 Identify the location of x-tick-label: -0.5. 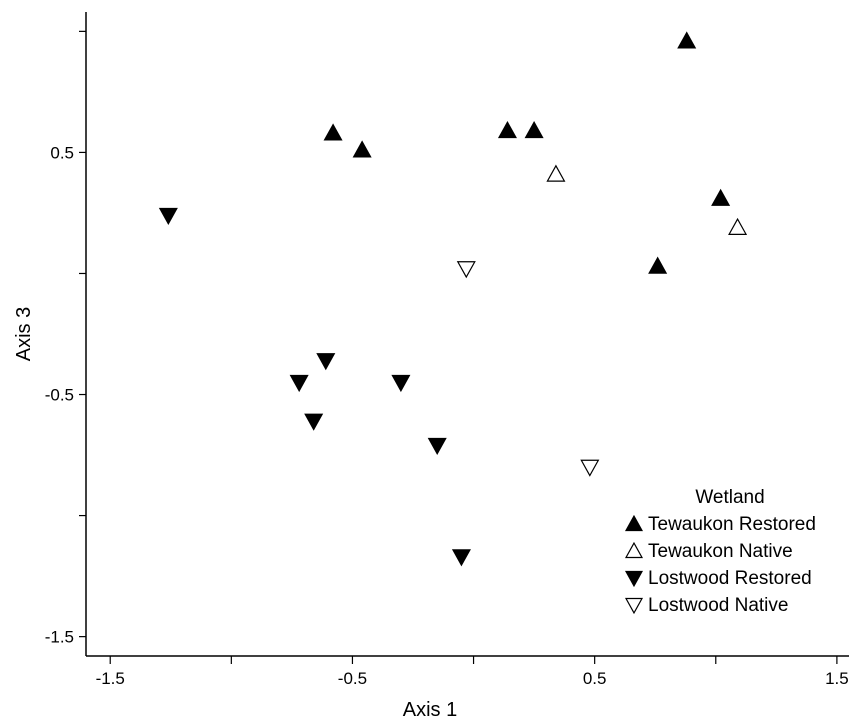
(352, 678).